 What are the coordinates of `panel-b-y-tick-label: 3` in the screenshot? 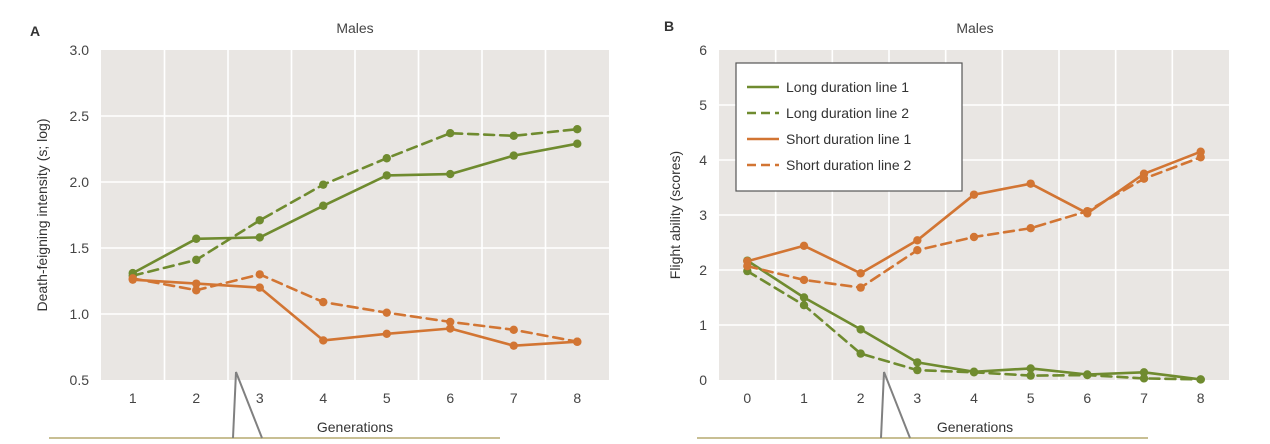 It's located at (703, 215).